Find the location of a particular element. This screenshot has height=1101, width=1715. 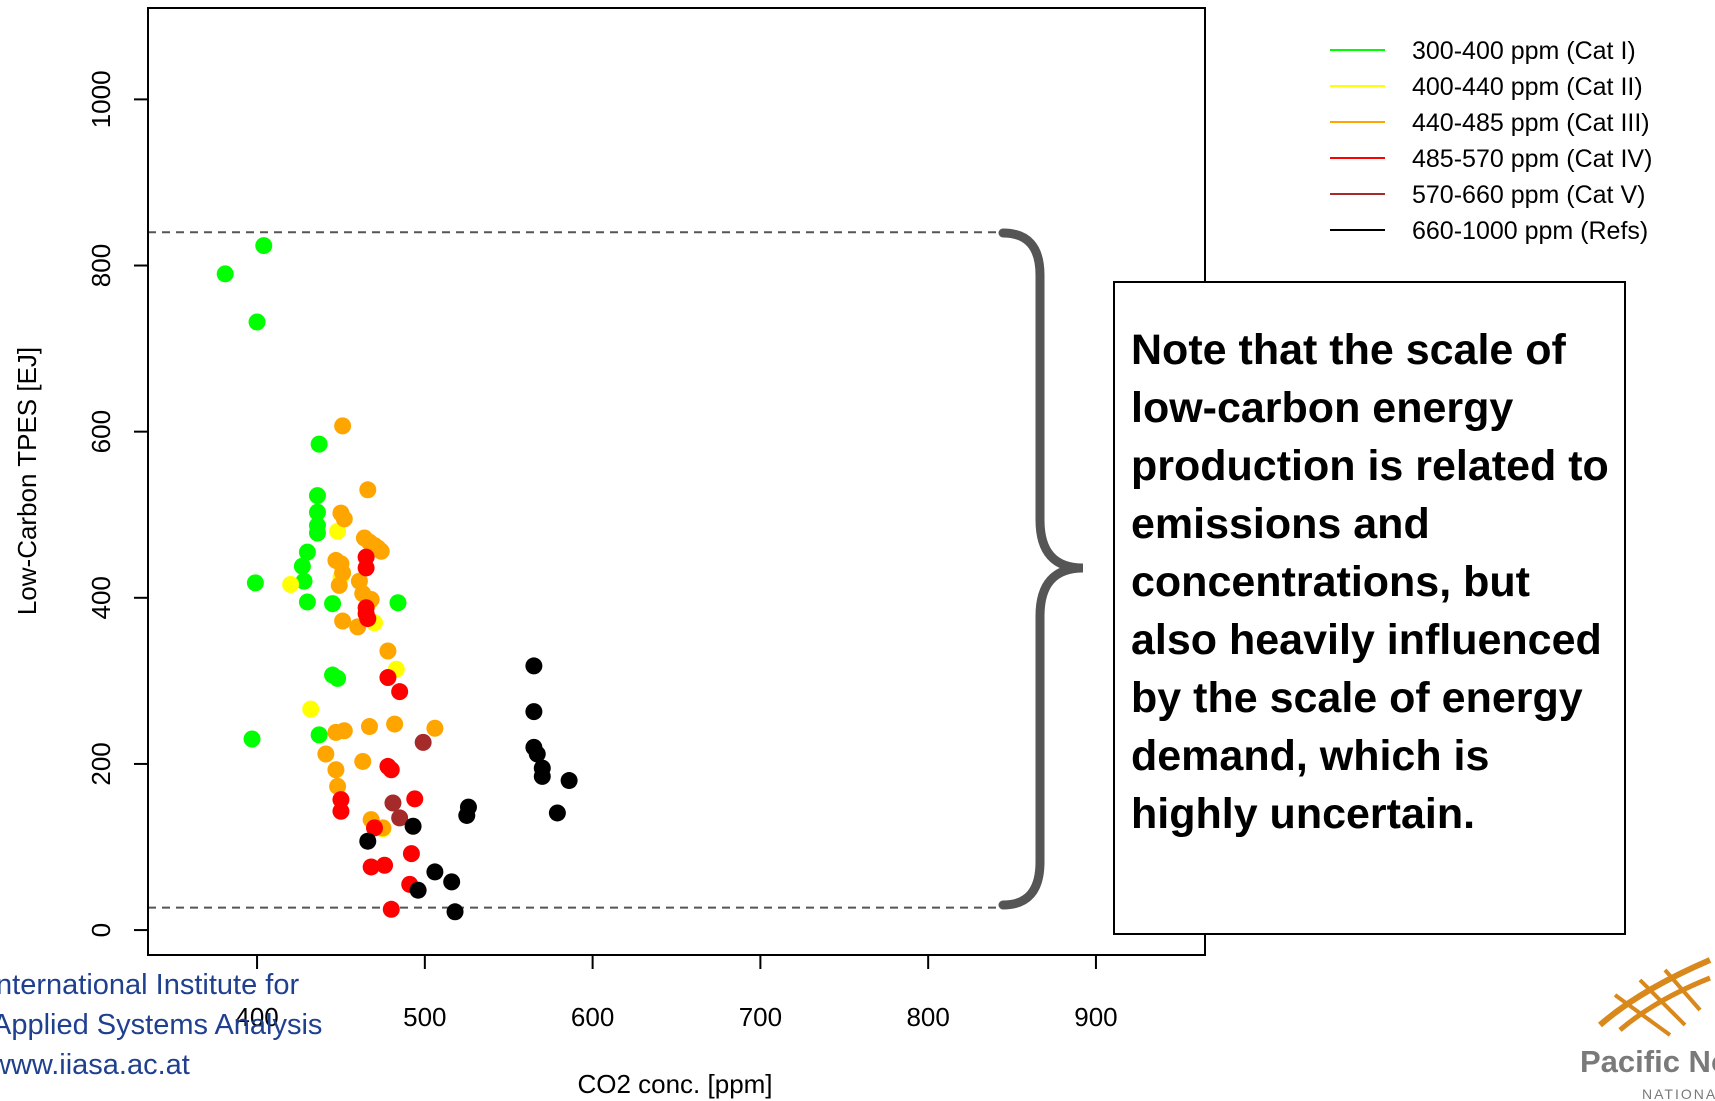

legend-label: 485-570 ppm (Cat IV) is located at coordinates (1532, 159).